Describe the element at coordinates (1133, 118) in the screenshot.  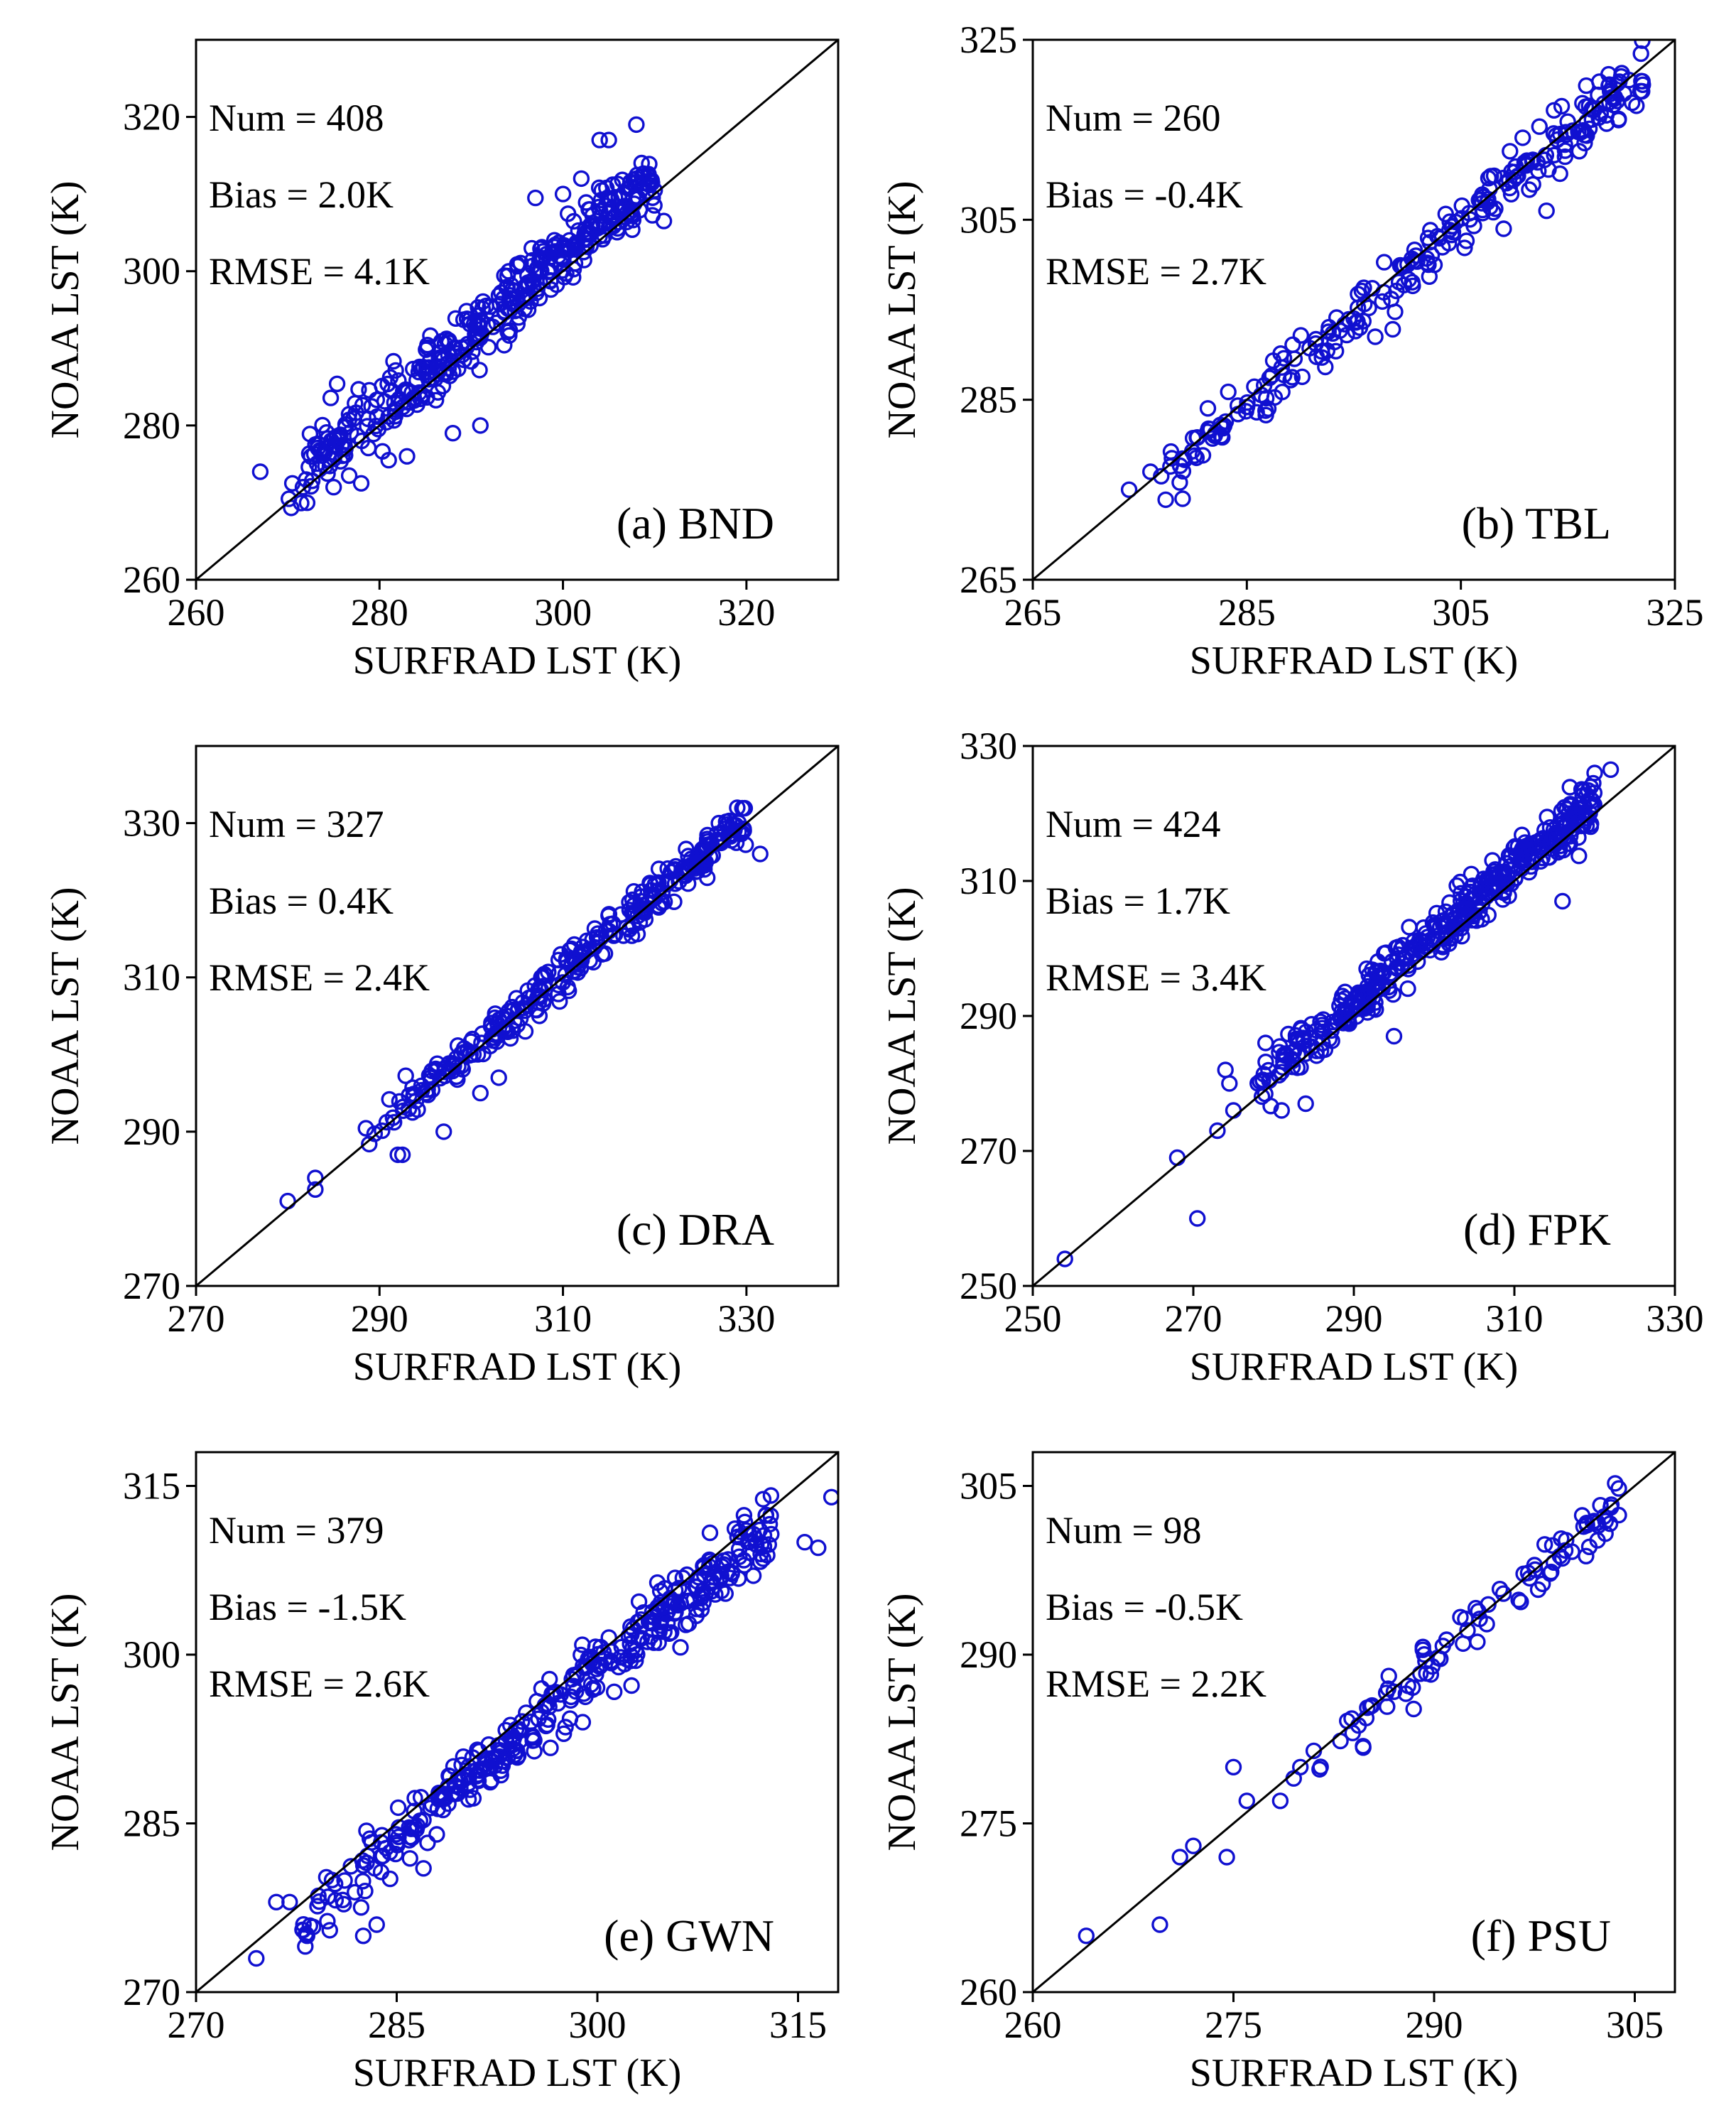
I see `stat-num: Num = 260` at that location.